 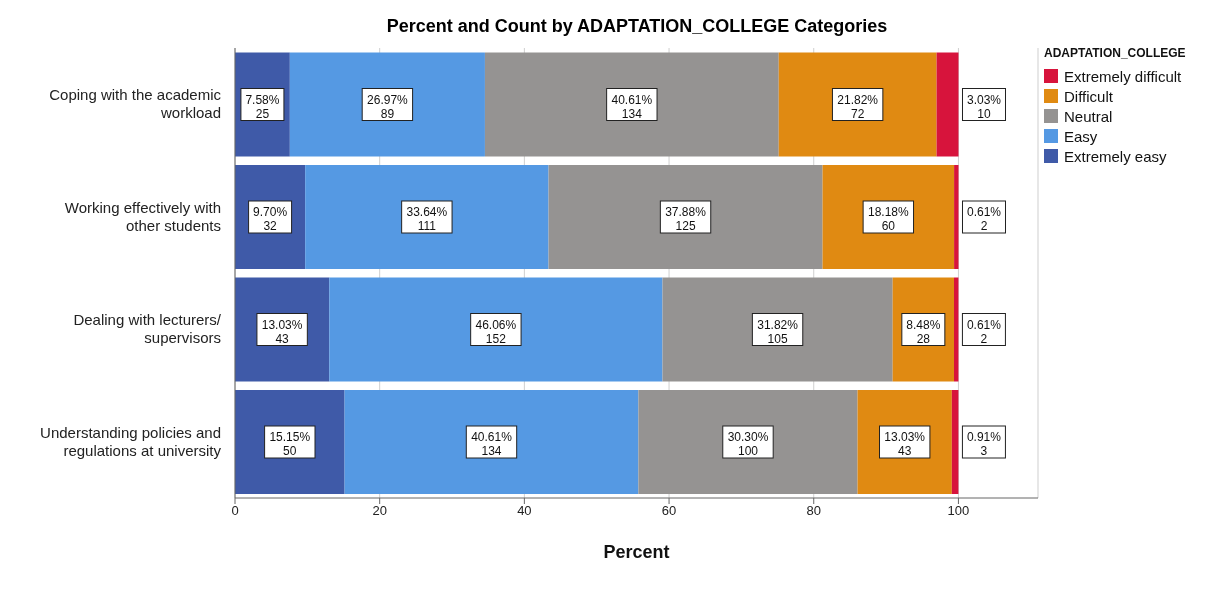 I want to click on data-label: 31.82% 105, so click(x=778, y=331).